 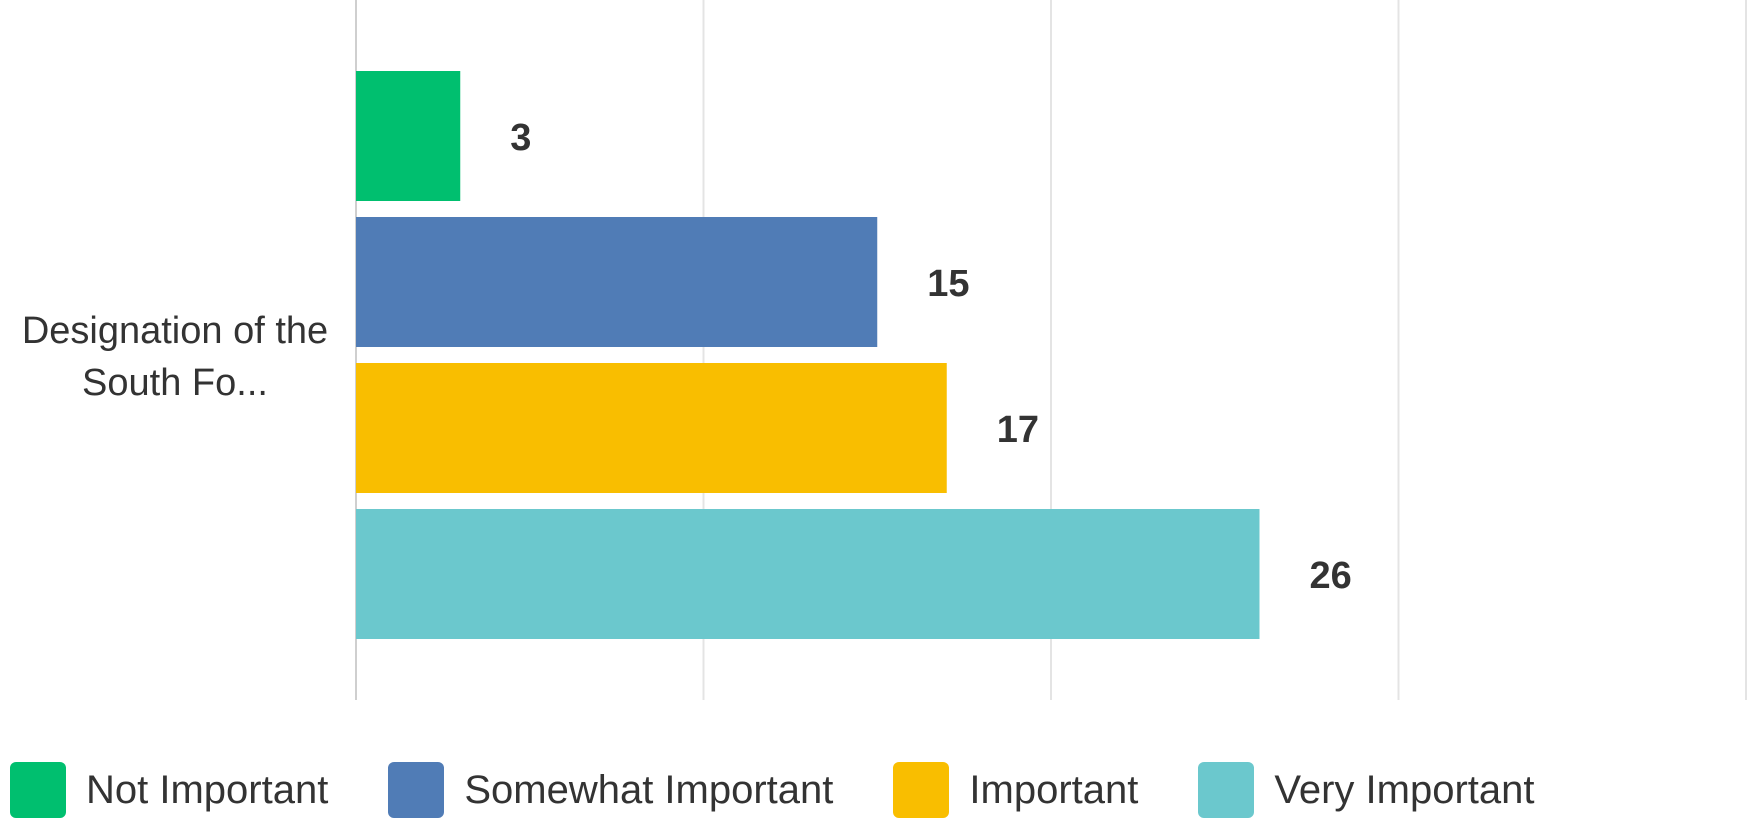 I want to click on bar-important, so click(x=651, y=428).